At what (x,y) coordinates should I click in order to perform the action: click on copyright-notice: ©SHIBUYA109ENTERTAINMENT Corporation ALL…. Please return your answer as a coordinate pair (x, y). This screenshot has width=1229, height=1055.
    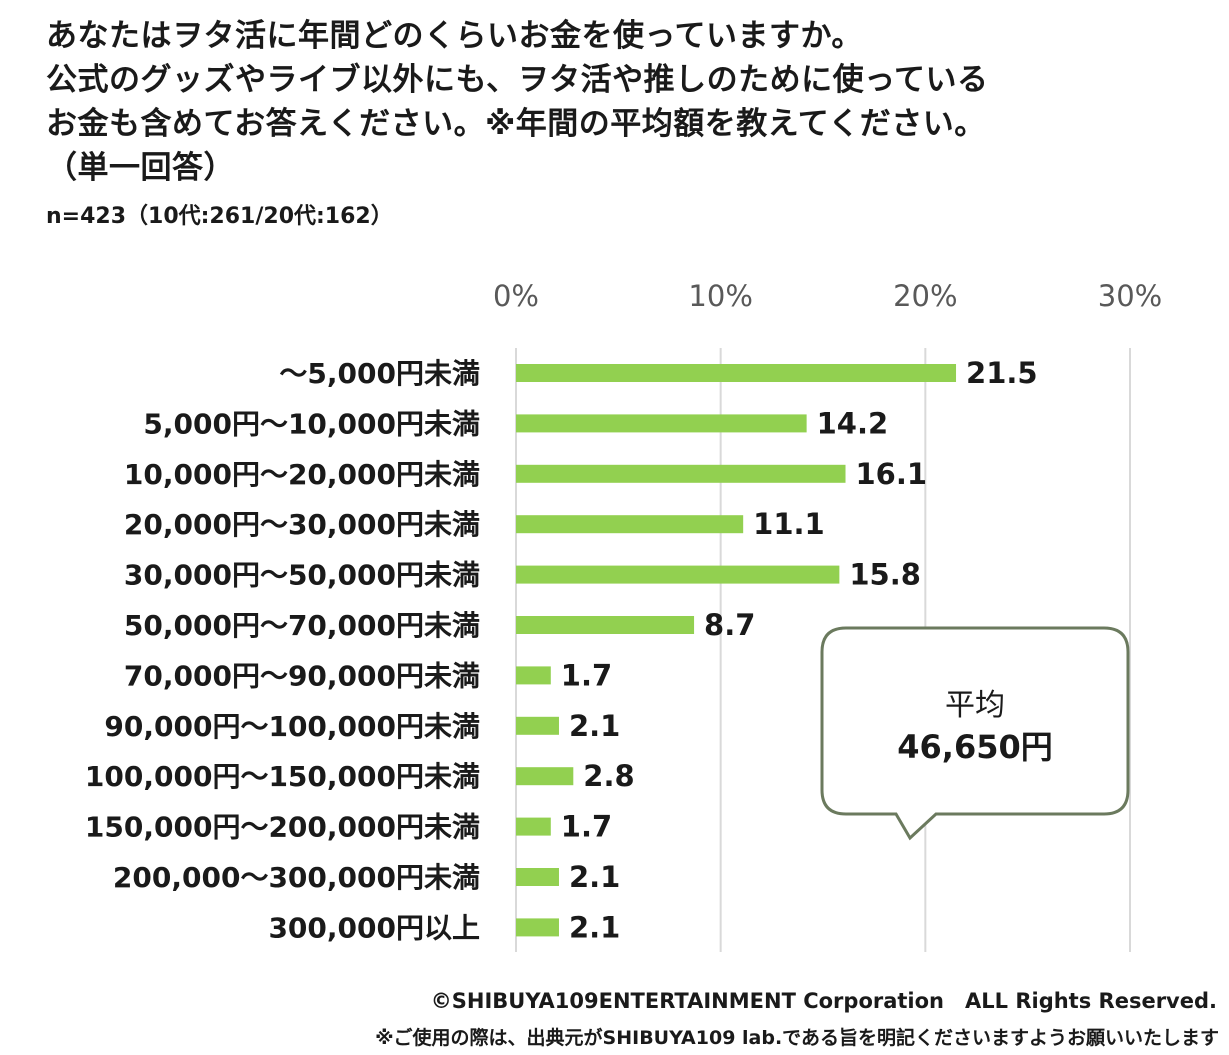
    Looking at the image, I should click on (823, 1001).